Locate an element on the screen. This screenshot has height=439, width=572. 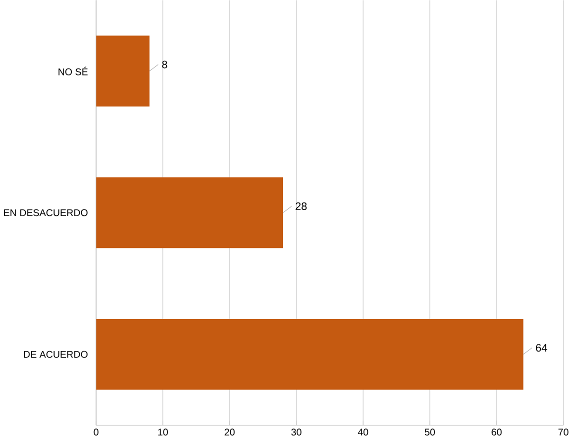
x-tick-label: 40 is located at coordinates (363, 432).